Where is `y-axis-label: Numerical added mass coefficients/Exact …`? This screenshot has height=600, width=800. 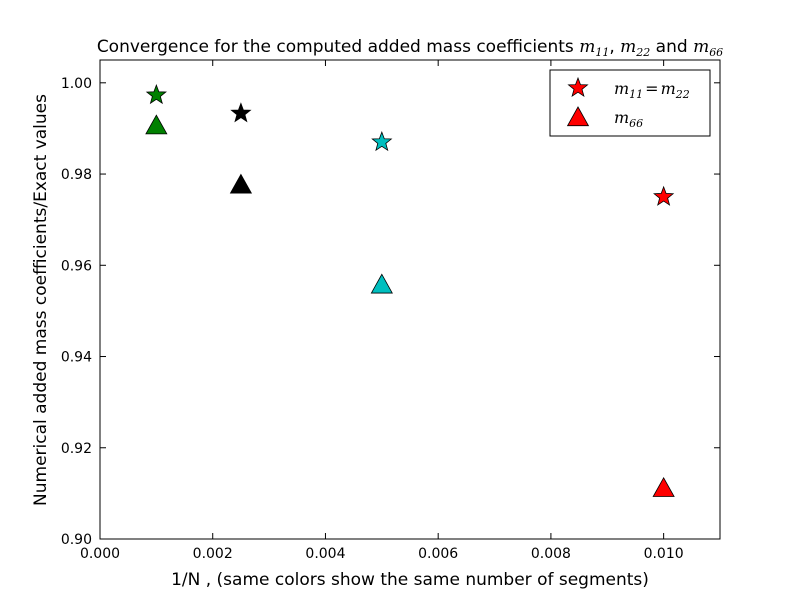
y-axis-label: Numerical added mass coefficients/Exact … is located at coordinates (41, 300).